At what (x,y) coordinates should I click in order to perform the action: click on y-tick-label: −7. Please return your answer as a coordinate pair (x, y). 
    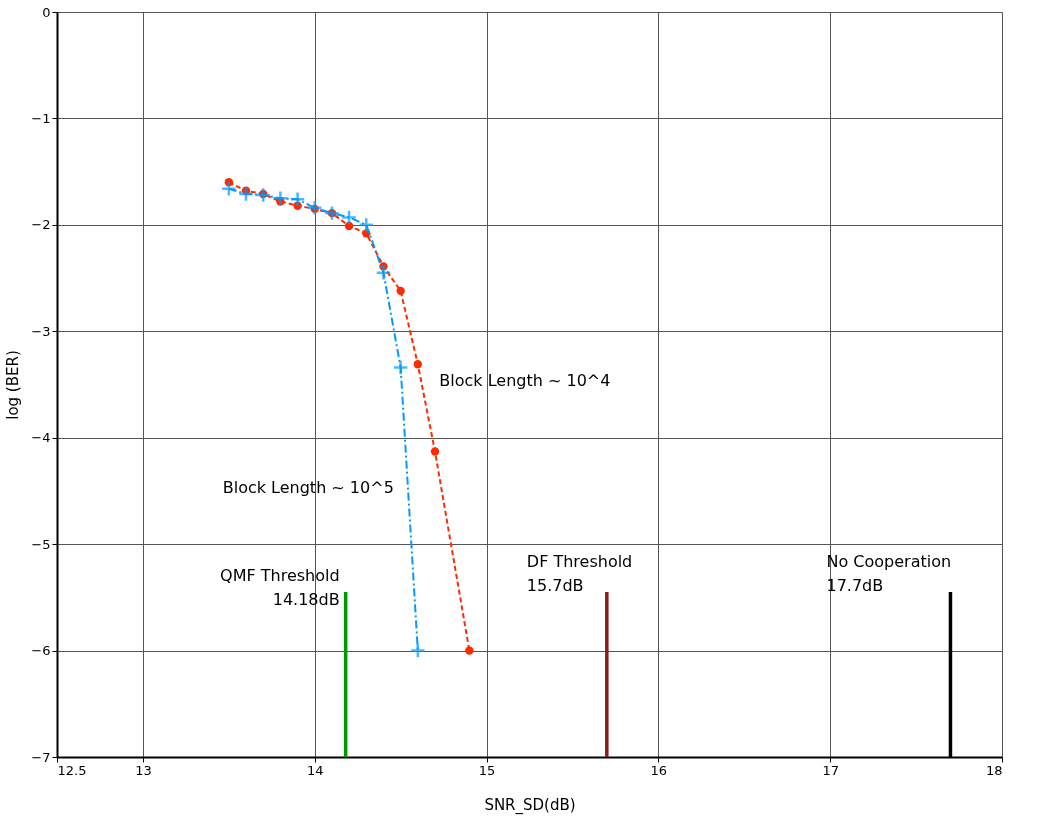
    Looking at the image, I should click on (41, 757).